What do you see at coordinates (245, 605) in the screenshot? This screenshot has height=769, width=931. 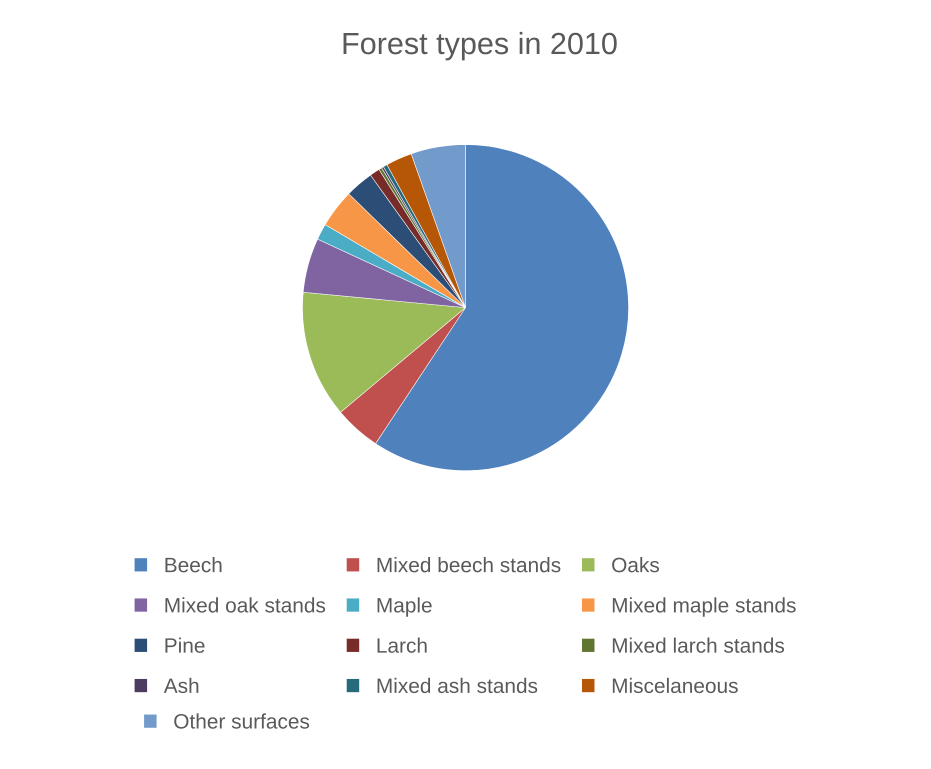 I see `legend-label: Mixed oak stands` at bounding box center [245, 605].